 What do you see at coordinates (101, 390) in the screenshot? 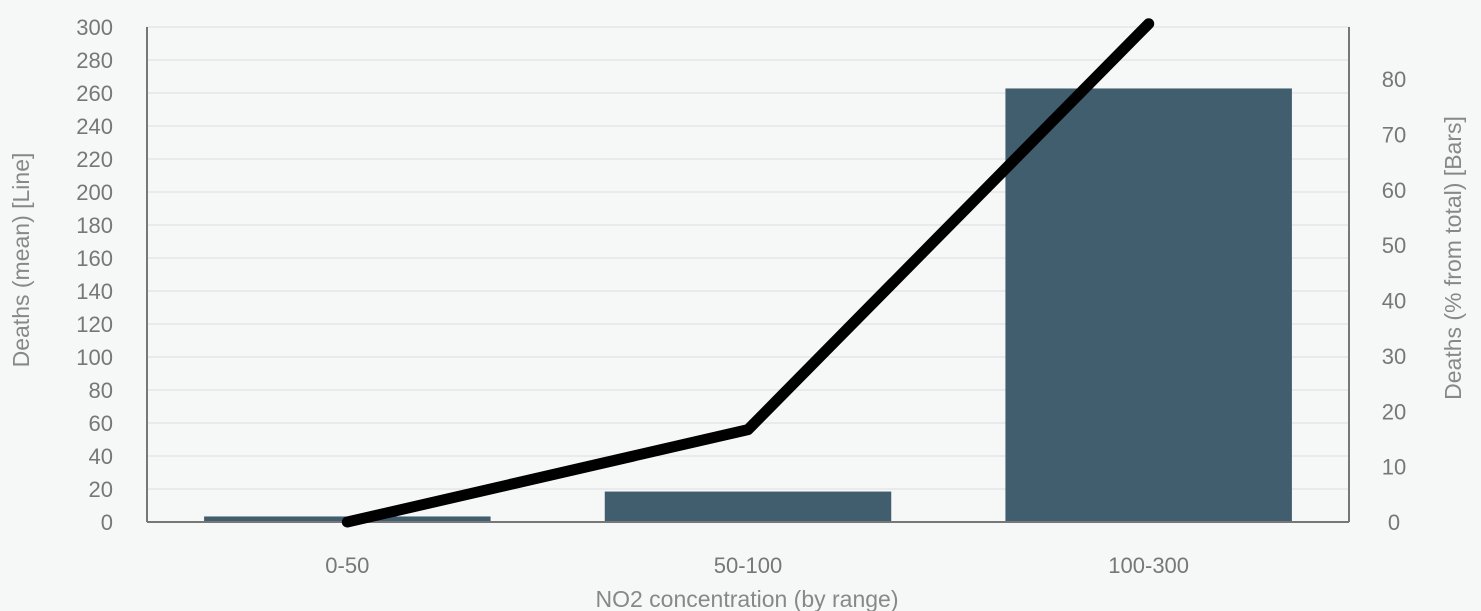
I see `left-tick-label: 80` at bounding box center [101, 390].